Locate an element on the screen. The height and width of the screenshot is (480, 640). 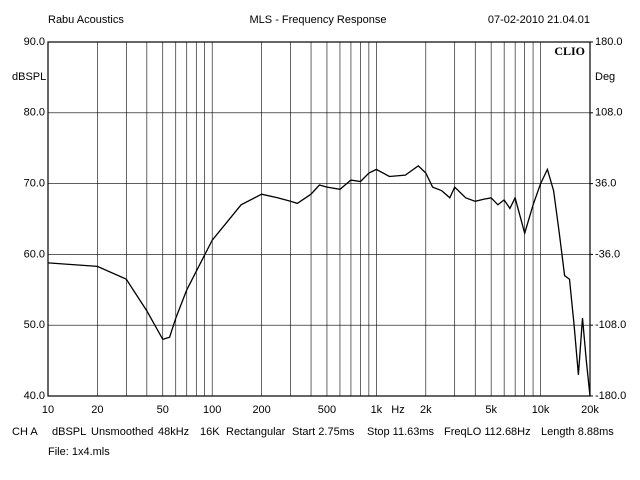
x-tick-label: 20k is located at coordinates (590, 410).